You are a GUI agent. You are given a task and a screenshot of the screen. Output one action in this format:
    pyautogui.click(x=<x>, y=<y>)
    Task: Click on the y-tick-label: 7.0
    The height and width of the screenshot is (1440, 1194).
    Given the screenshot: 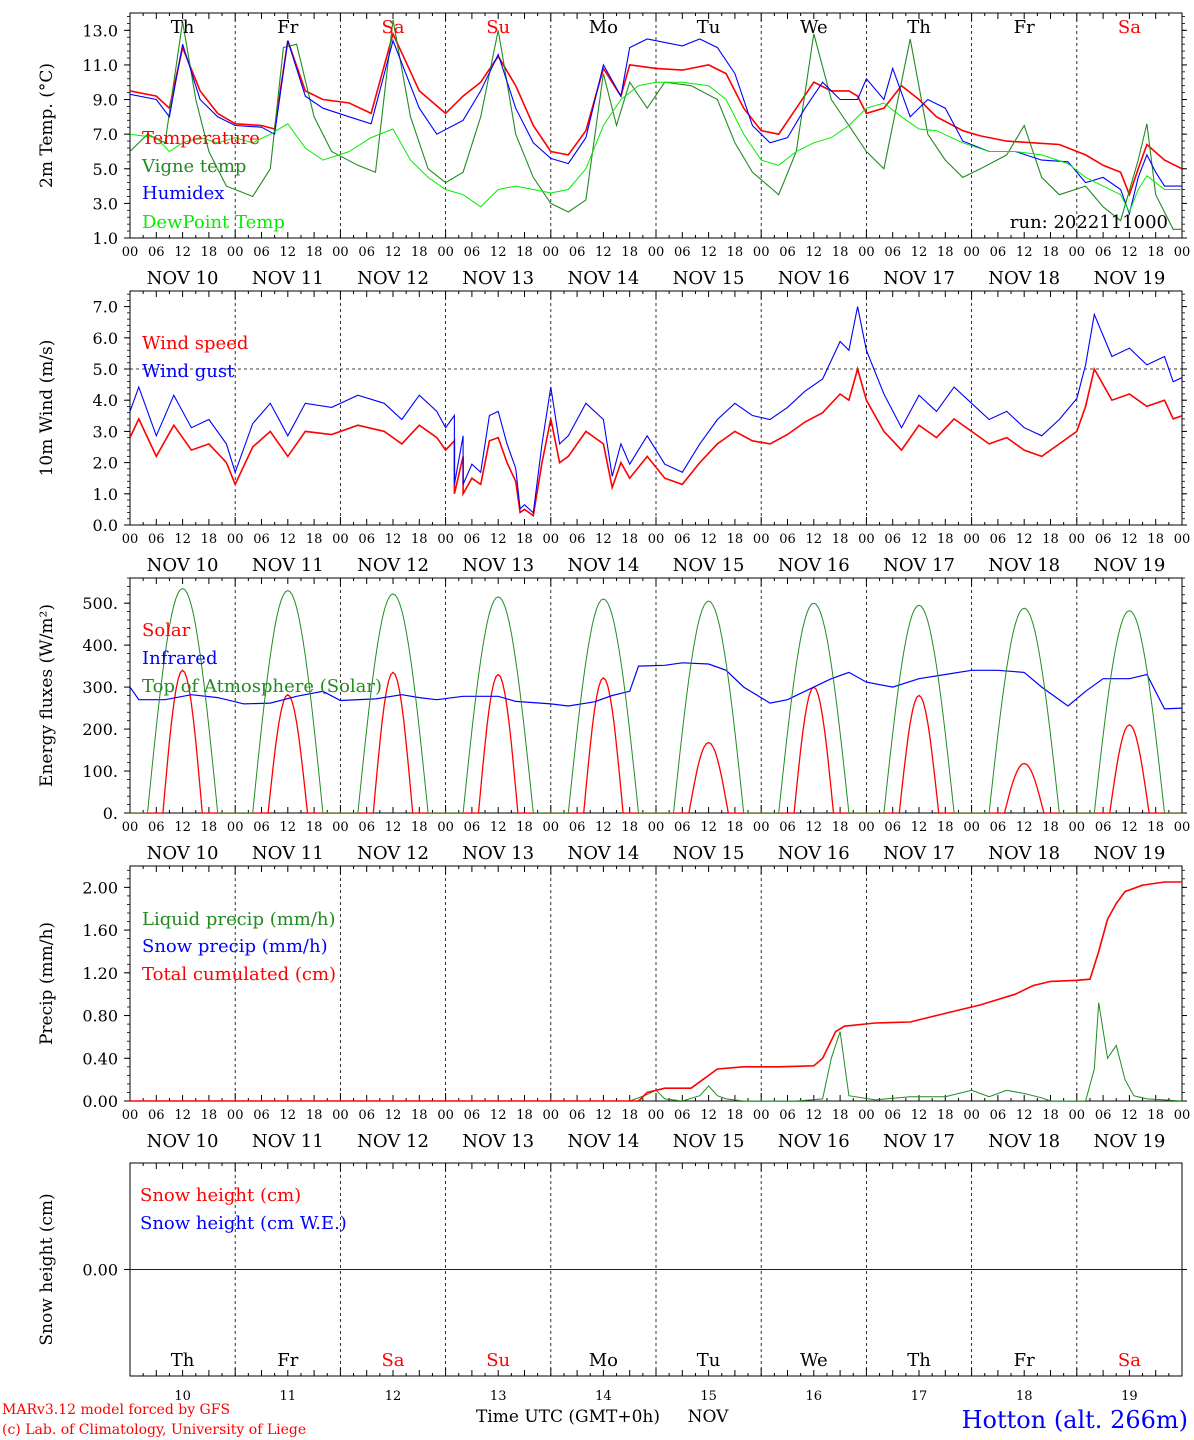 What is the action you would take?
    pyautogui.click(x=105, y=307)
    